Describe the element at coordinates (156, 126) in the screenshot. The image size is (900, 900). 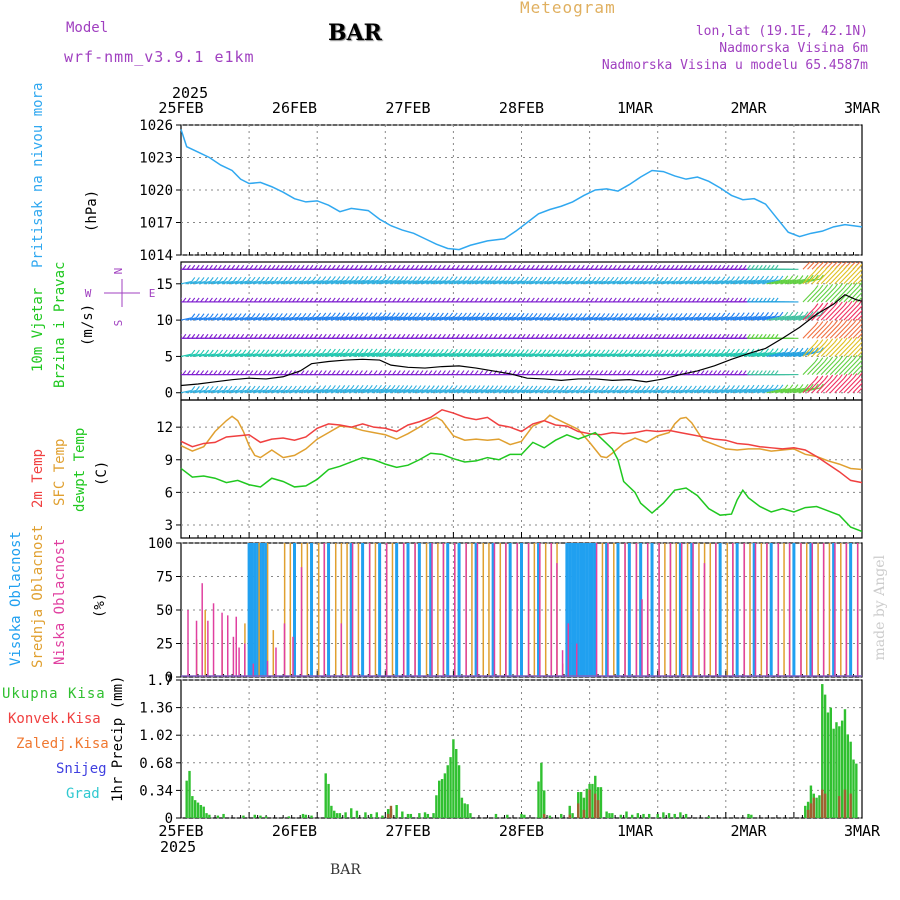
I see `y-tick-label: 1026` at that location.